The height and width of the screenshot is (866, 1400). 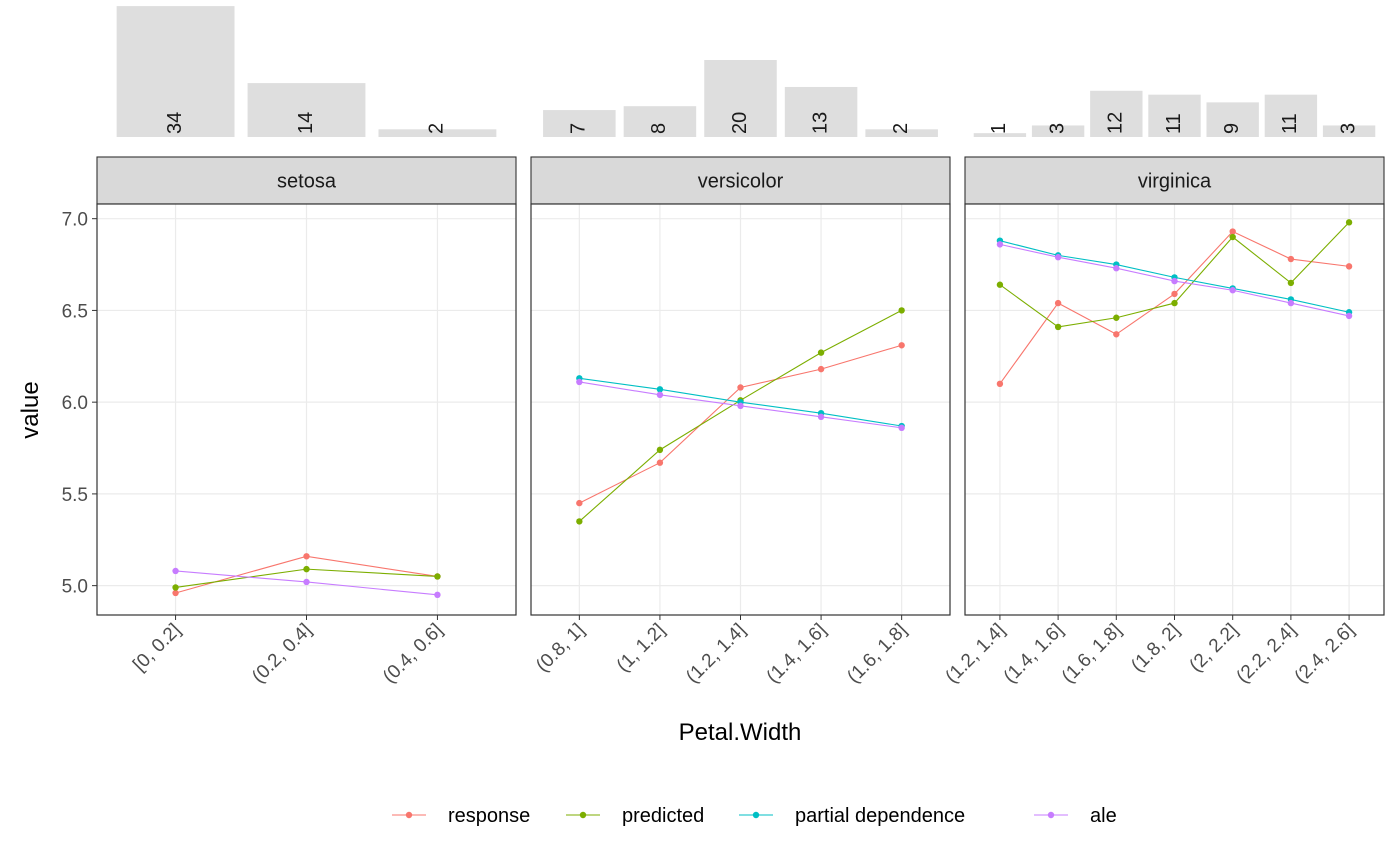 What do you see at coordinates (740, 123) in the screenshot?
I see `count-label: 20` at bounding box center [740, 123].